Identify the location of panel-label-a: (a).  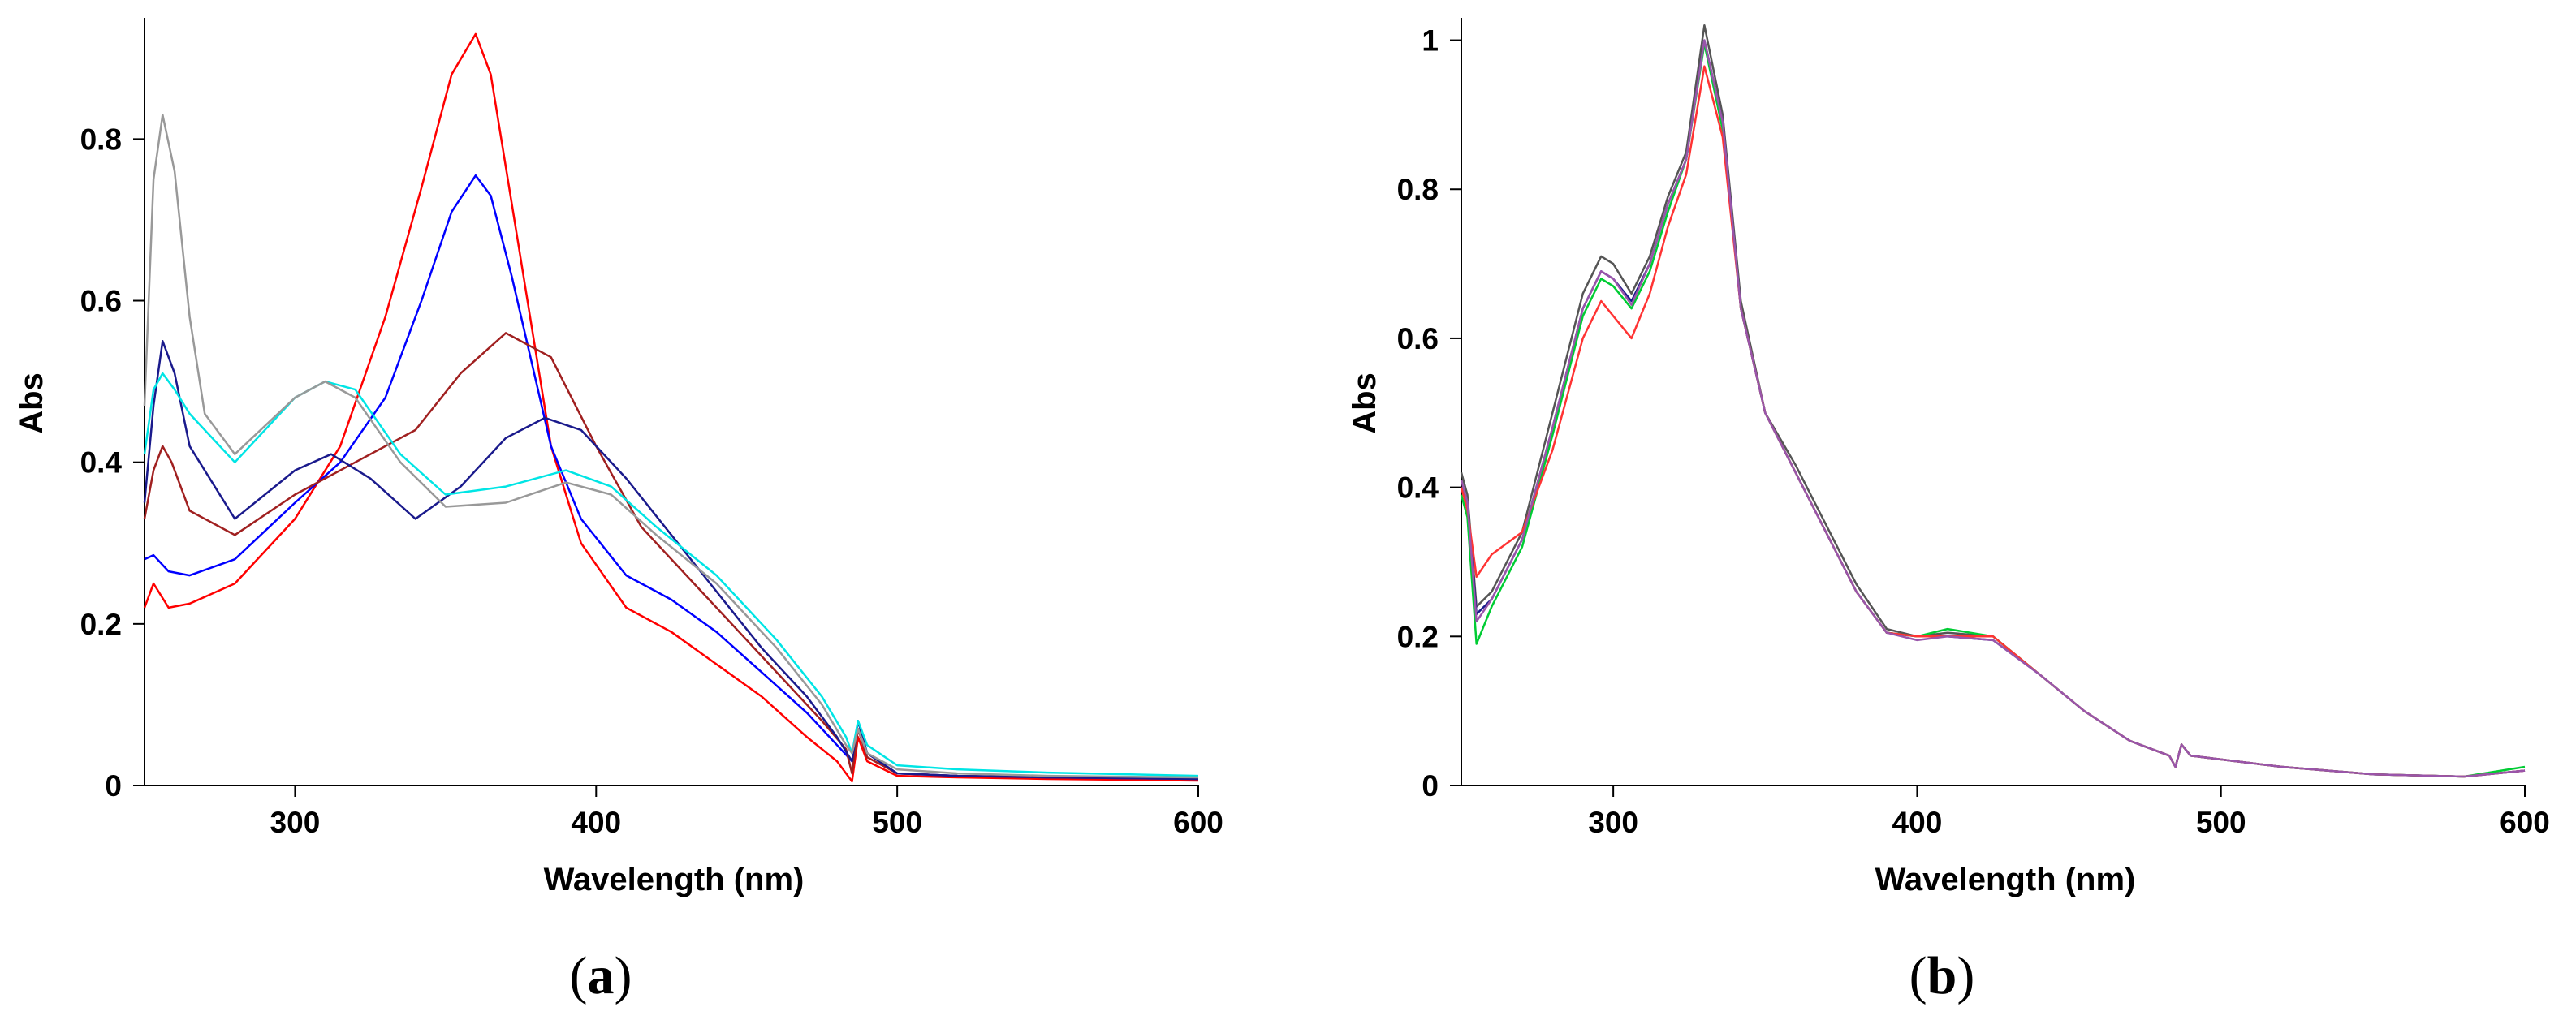
(601, 975).